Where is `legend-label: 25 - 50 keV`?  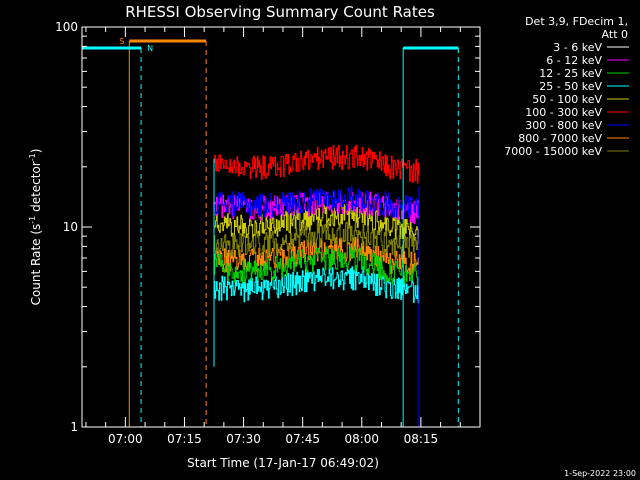 legend-label: 25 - 50 keV is located at coordinates (570, 86).